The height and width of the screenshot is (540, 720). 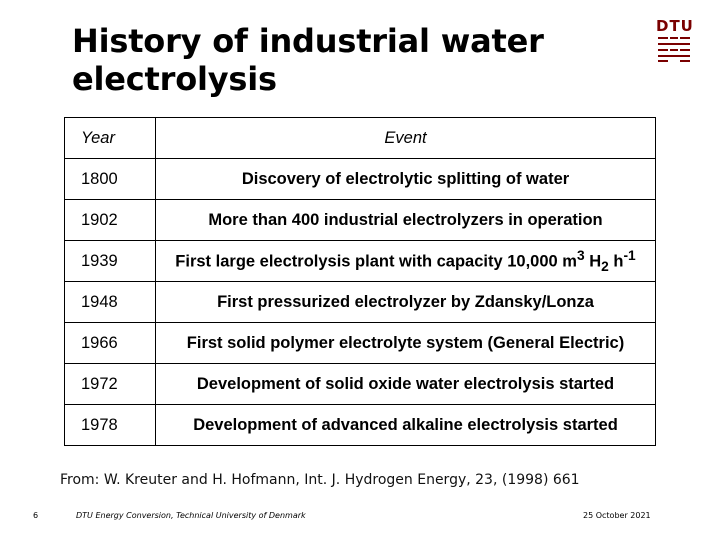 I want to click on dtu-logo: DTU, so click(x=675, y=41).